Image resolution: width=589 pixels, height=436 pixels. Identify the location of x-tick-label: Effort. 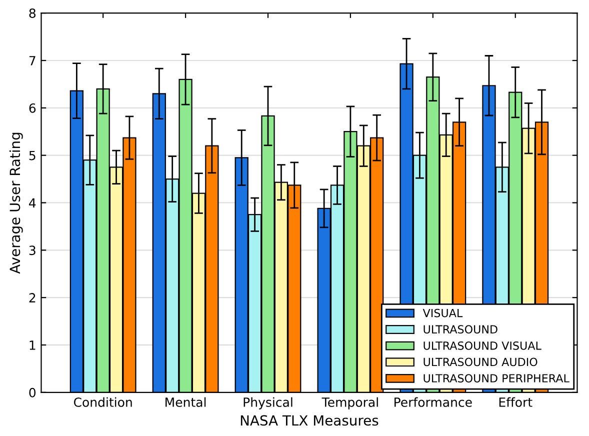
(515, 402).